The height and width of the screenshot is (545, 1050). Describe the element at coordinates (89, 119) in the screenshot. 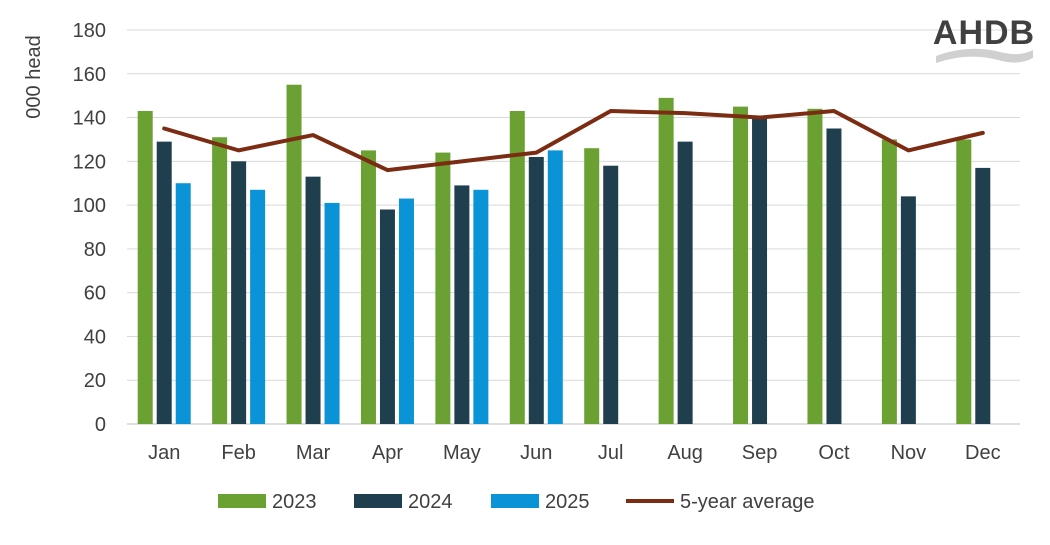

I see `y-tick-label: 140` at that location.